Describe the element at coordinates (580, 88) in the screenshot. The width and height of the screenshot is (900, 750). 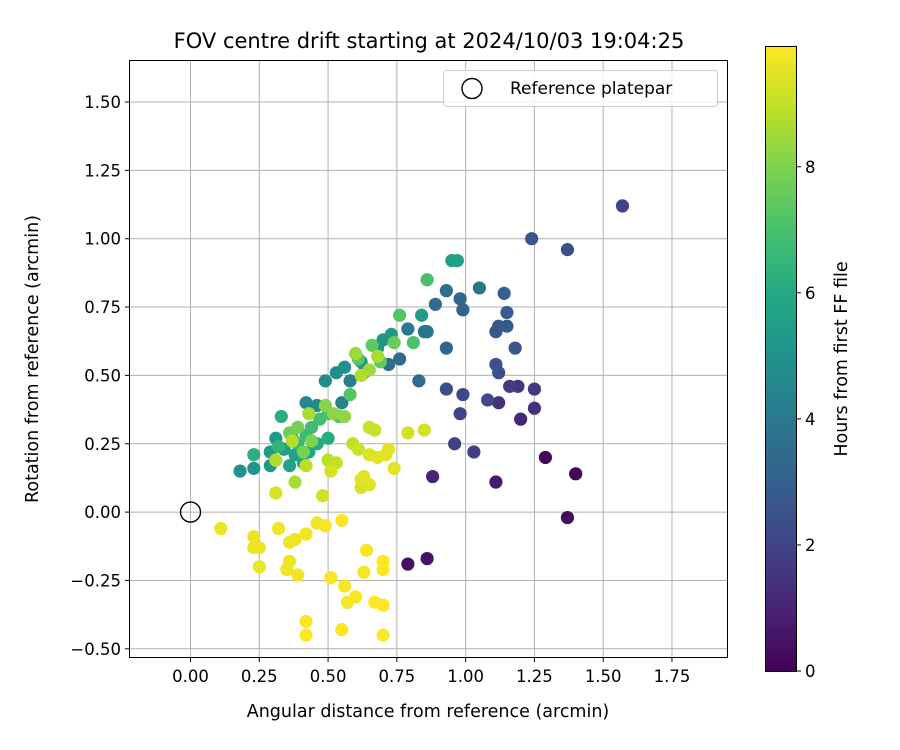
I see `legend-box` at that location.